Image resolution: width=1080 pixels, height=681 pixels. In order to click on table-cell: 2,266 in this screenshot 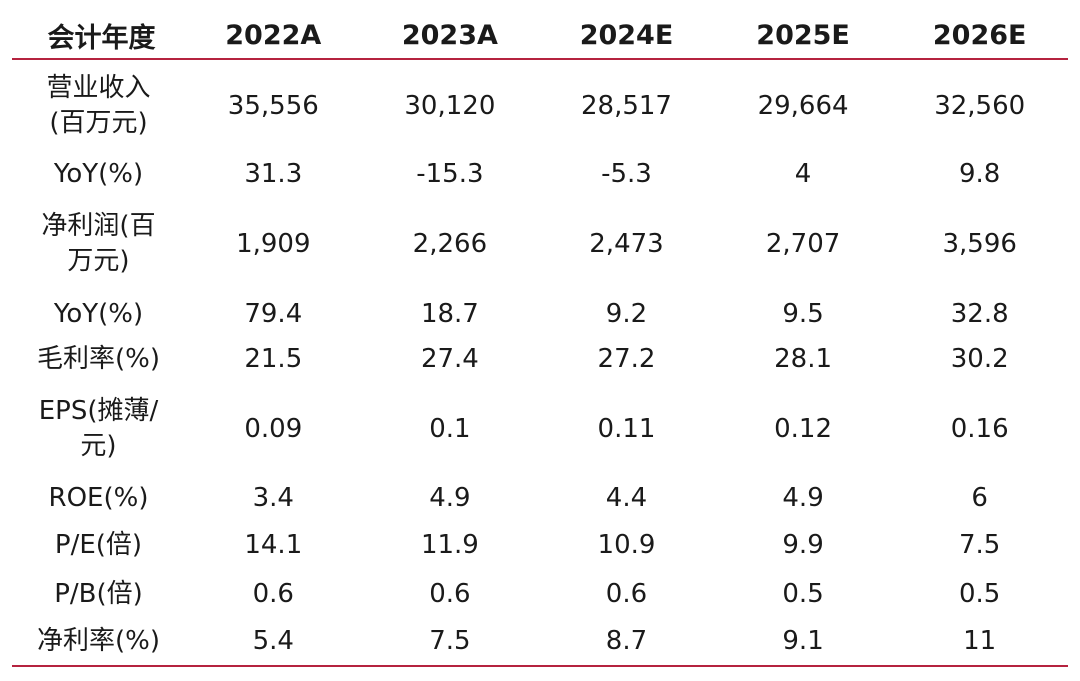, I will do `click(450, 243)`.